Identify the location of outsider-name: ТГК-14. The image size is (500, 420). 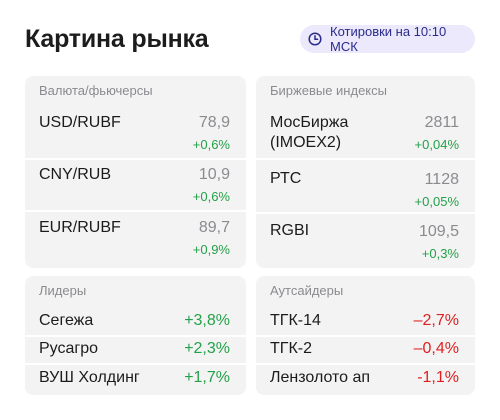
(295, 320).